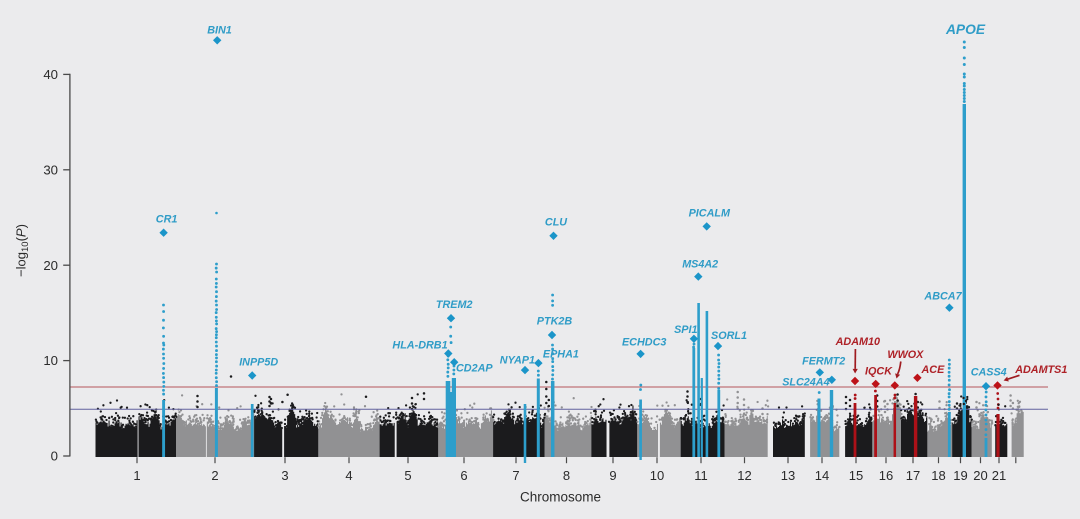  Describe the element at coordinates (54, 456) in the screenshot. I see `svg-text: 0` at that location.